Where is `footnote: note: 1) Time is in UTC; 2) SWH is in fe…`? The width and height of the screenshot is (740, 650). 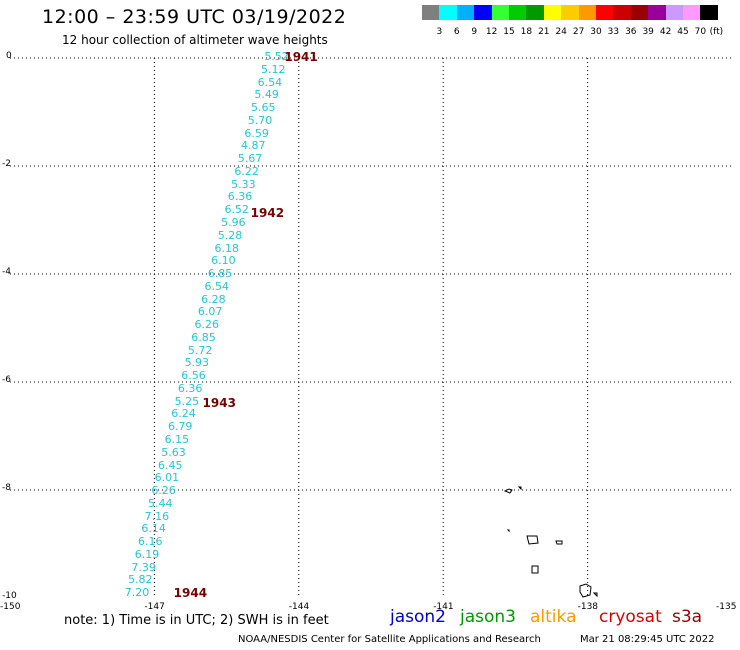 footnote: note: 1) Time is in UTC; 2) SWH is in fe… is located at coordinates (196, 620).